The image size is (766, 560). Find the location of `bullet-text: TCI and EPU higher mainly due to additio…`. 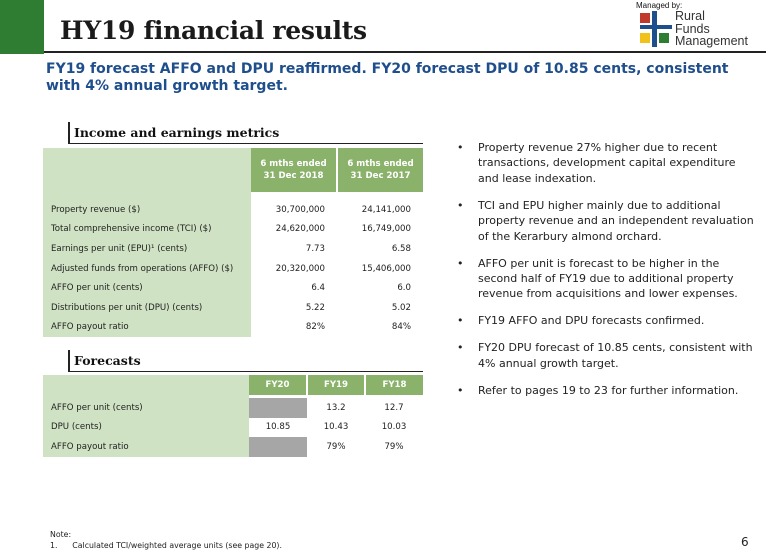

bullet-text: TCI and EPU higher mainly due to additio… is located at coordinates (616, 220).